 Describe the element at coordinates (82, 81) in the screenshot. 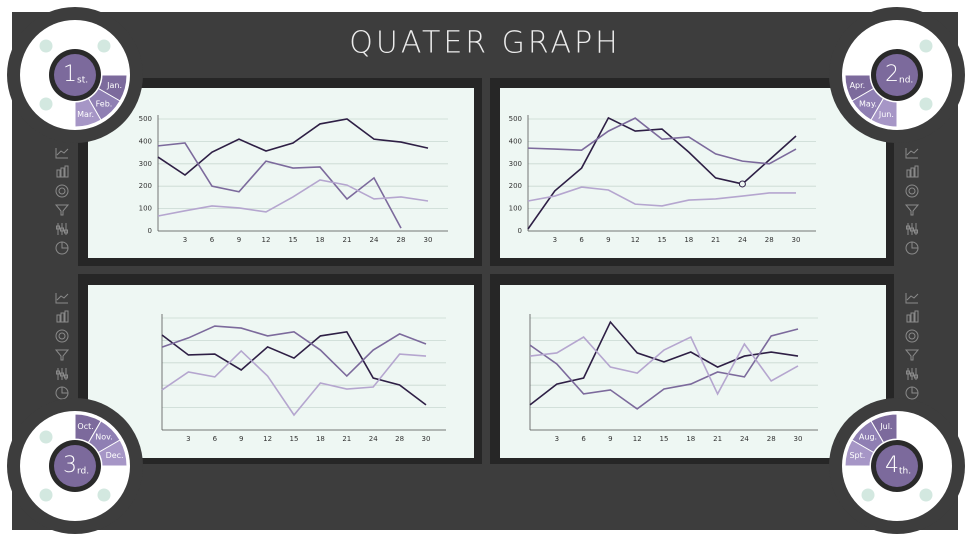

I see `quarter-suffix: st.` at that location.